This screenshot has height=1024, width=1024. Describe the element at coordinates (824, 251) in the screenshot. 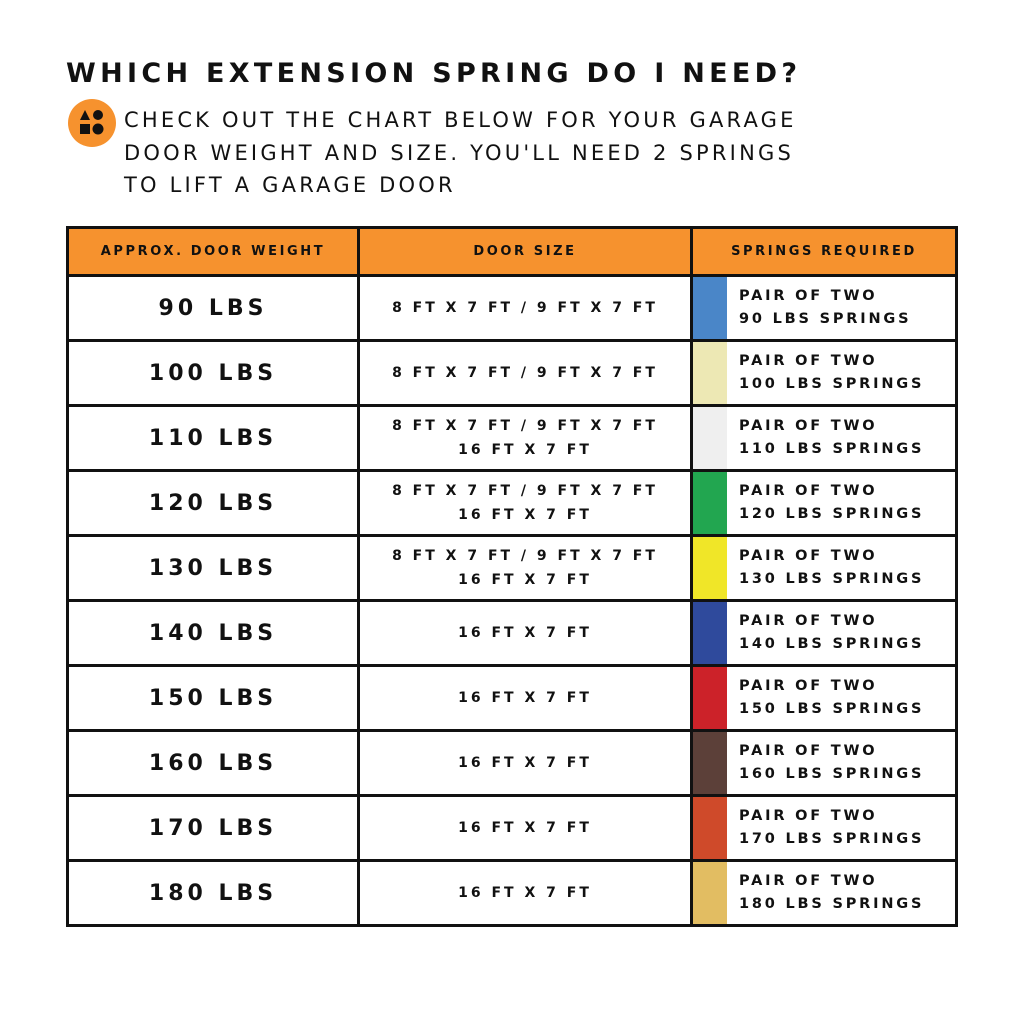

I see `header-springs: SPRINGS REQUIRED` at that location.